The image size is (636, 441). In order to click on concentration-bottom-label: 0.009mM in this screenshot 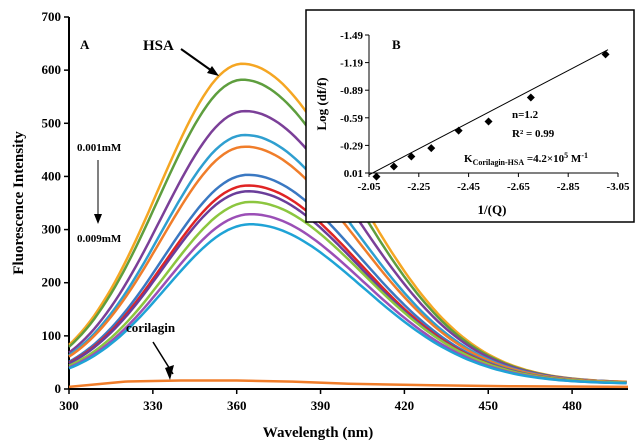, I will do `click(99, 239)`.